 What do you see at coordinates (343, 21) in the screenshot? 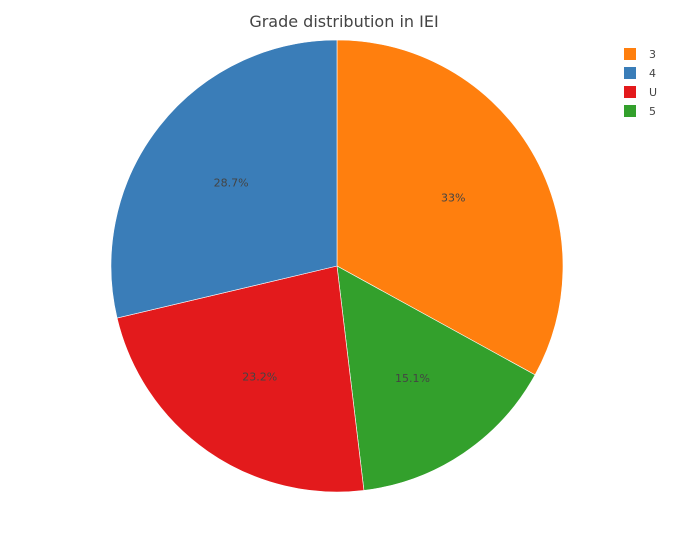
I see `chart-title: Grade distribution in IEI` at bounding box center [343, 21].